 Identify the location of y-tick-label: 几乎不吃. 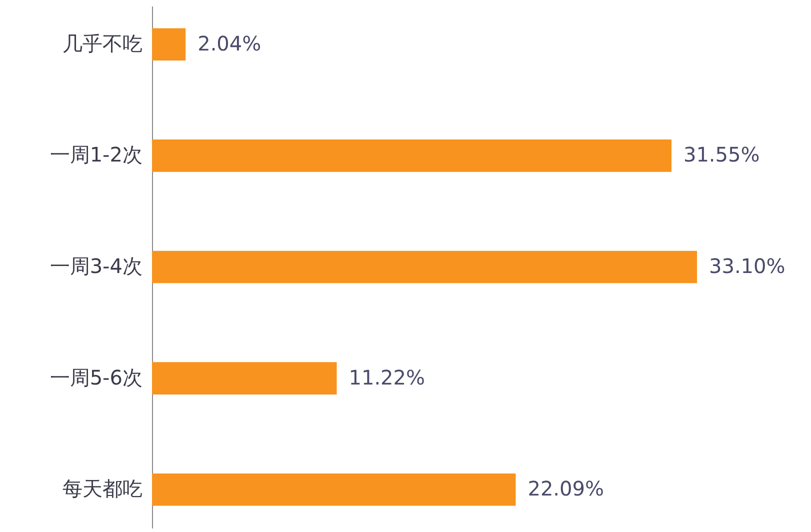
(102, 43).